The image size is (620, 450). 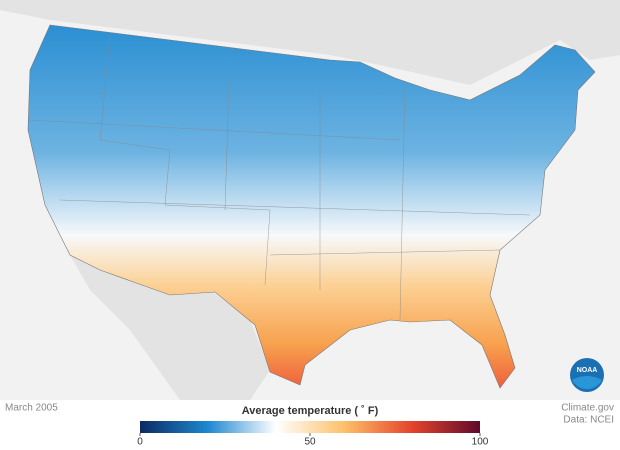 What do you see at coordinates (587, 382) in the screenshot?
I see `noaa-logo-wave` at bounding box center [587, 382].